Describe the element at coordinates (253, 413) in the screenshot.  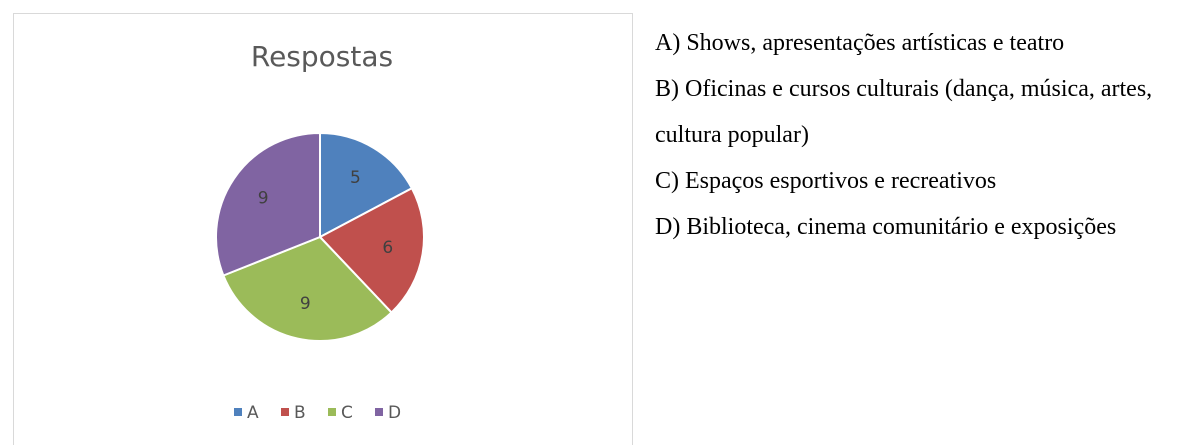
I see `legend-label: A` at that location.